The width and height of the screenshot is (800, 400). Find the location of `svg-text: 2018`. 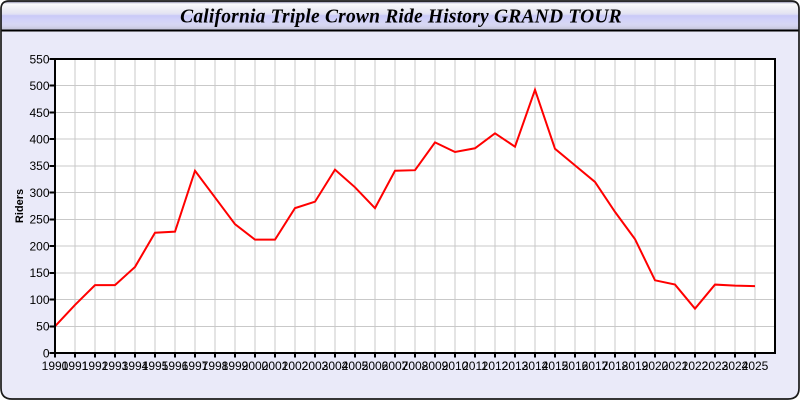

svg-text: 2018 is located at coordinates (615, 366).